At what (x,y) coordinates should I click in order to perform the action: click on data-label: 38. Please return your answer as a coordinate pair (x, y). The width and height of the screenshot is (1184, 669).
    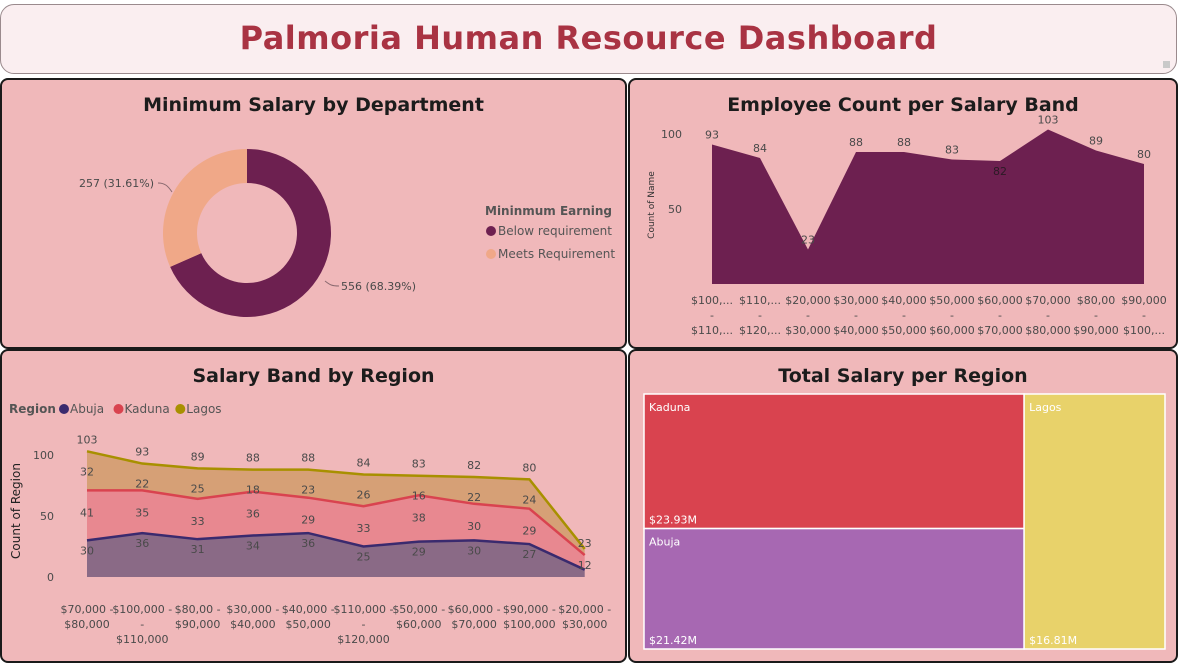
    Looking at the image, I should click on (419, 517).